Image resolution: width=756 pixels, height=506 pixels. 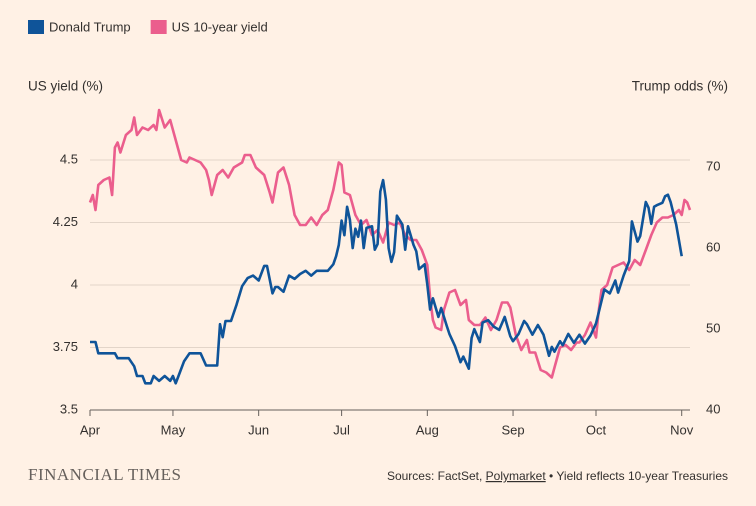 What do you see at coordinates (220, 26) in the screenshot?
I see `legend-label: US 10-year yield` at bounding box center [220, 26].